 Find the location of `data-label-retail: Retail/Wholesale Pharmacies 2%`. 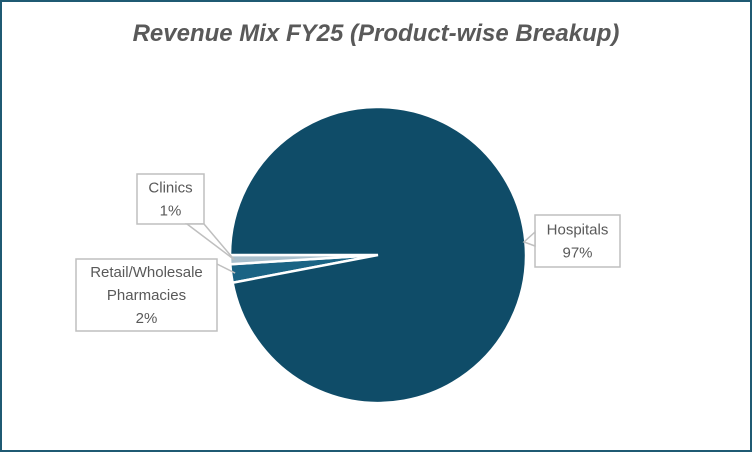

data-label-retail: Retail/Wholesale Pharmacies 2% is located at coordinates (155, 295).